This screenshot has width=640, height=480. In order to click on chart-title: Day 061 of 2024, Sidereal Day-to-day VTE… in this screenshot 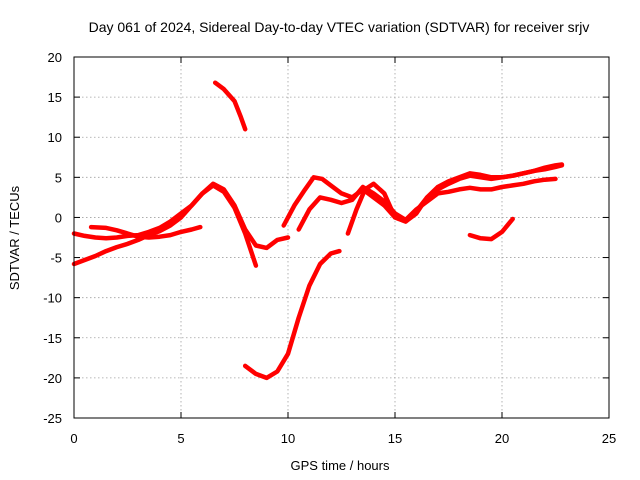, I will do `click(339, 27)`.